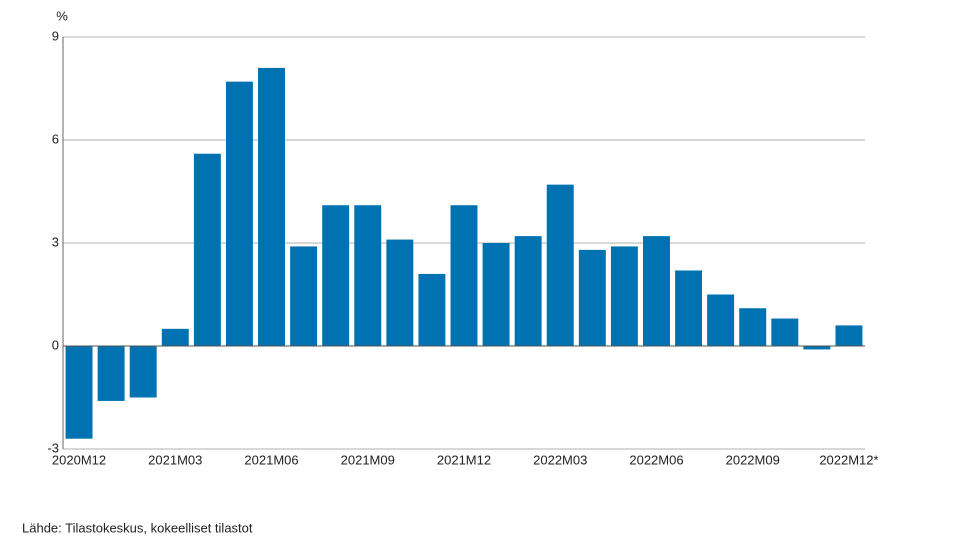 Image resolution: width=964 pixels, height=544 pixels. I want to click on y-unit: %, so click(62, 15).